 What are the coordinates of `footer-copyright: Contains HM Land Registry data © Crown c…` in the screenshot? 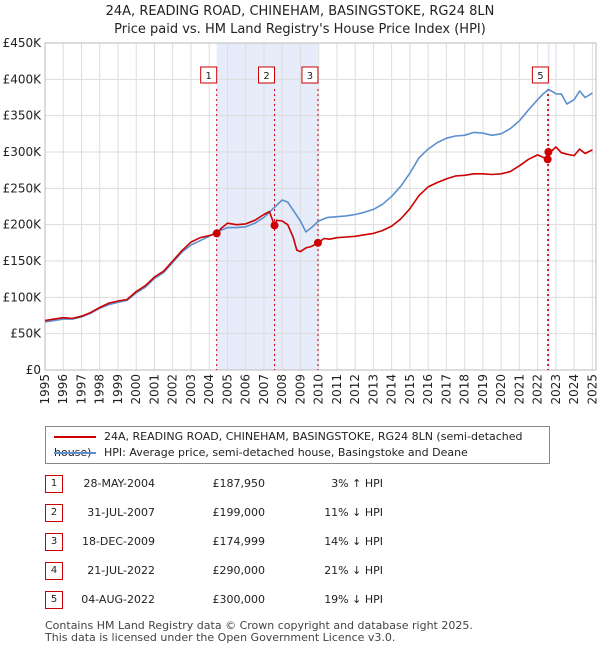 It's located at (259, 625).